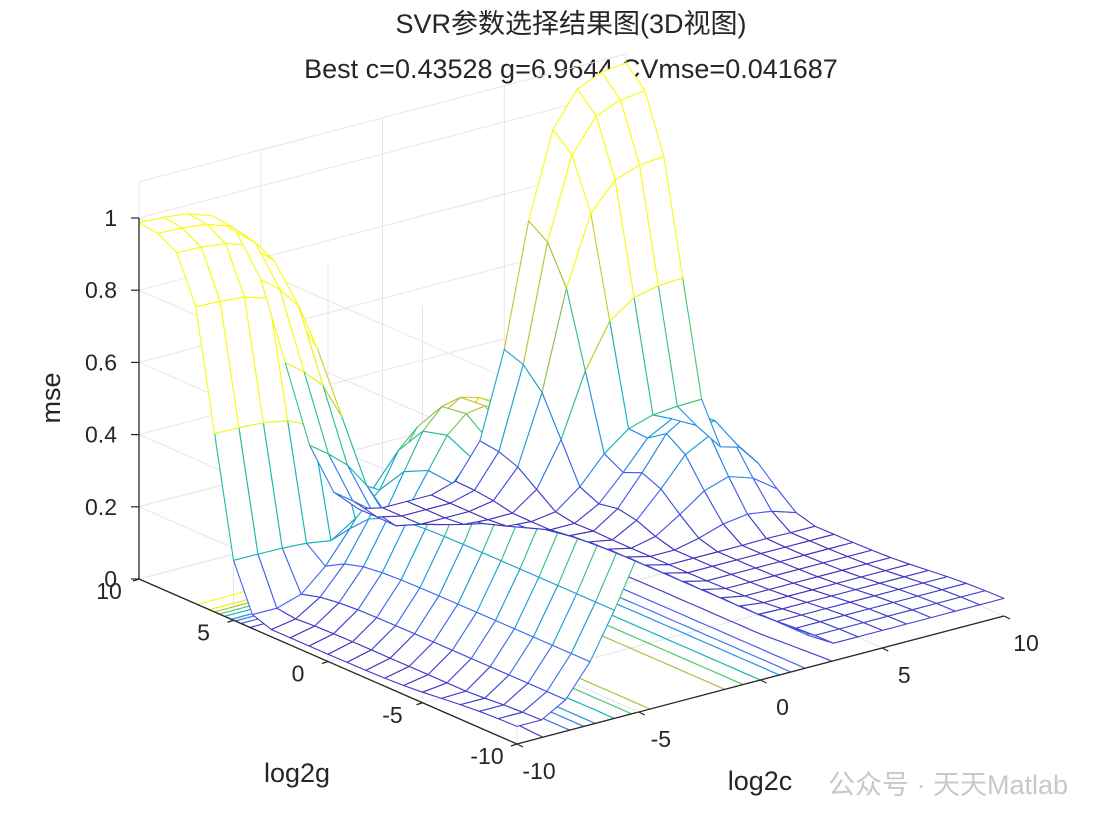 The width and height of the screenshot is (1102, 827). Describe the element at coordinates (110, 579) in the screenshot. I see `z-tick-label: 0` at that location.